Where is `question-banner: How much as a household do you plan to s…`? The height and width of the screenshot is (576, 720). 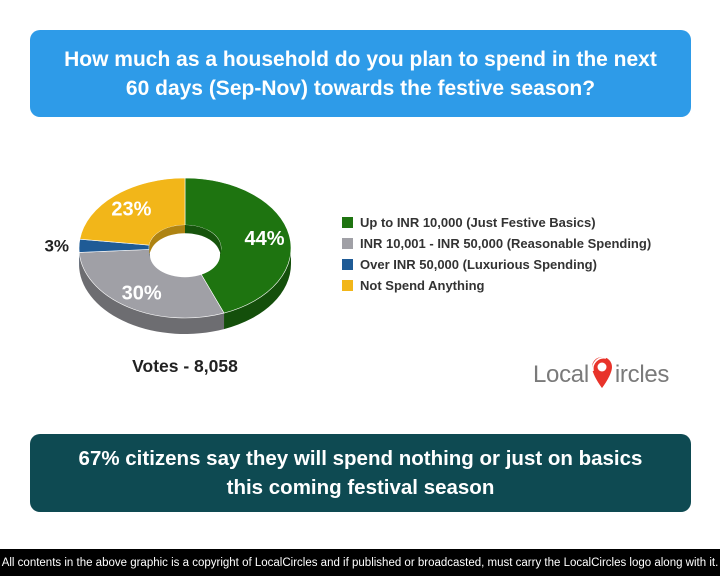 question-banner: How much as a household do you plan to s… is located at coordinates (360, 73).